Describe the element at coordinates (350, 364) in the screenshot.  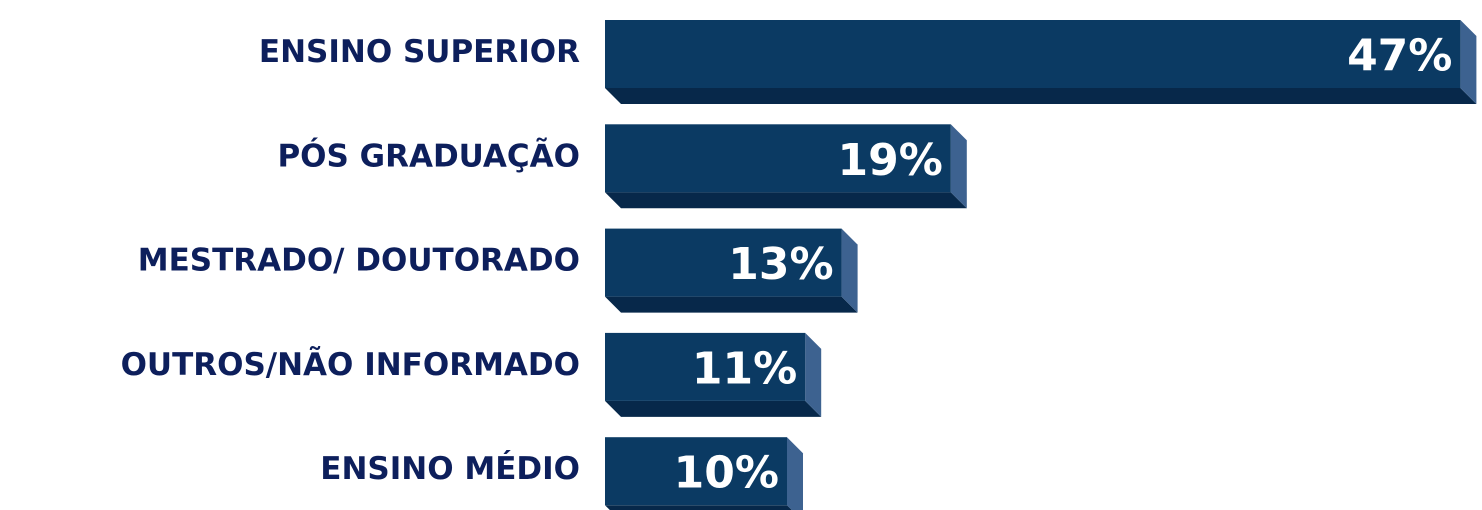
I see `category-label: OUTROS/NÃO INFORMADO` at that location.